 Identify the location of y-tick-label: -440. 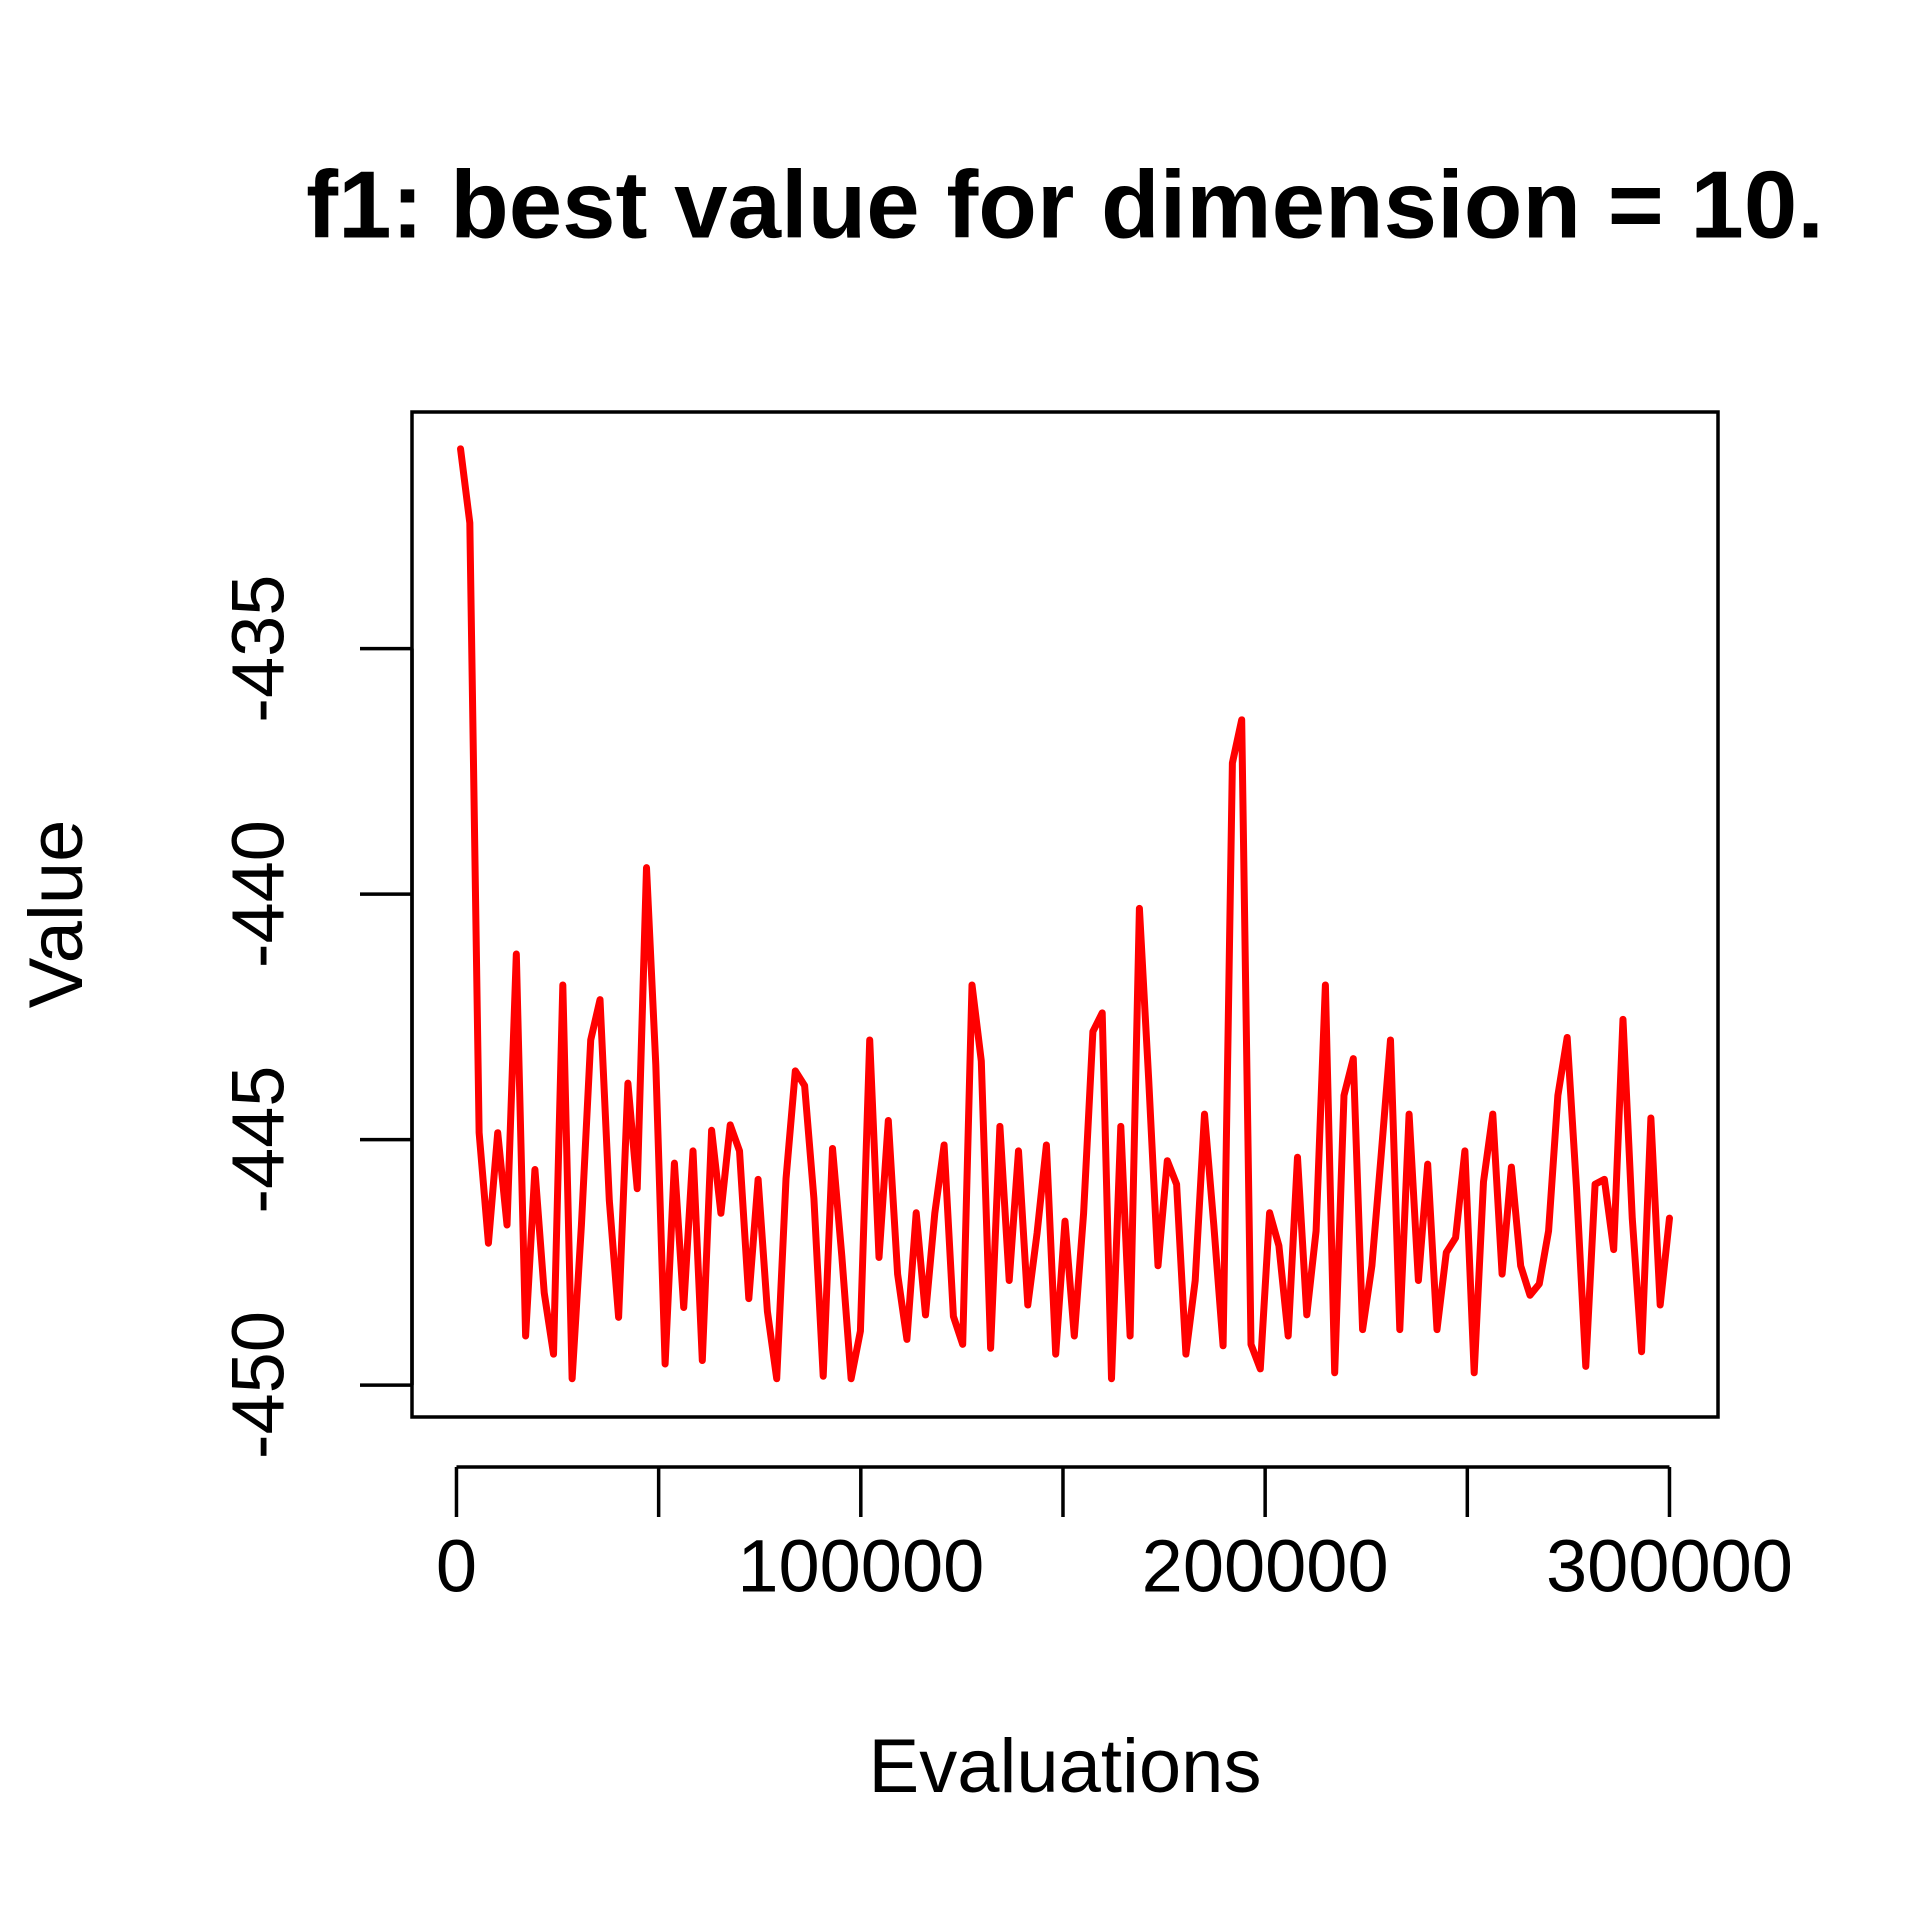
(258, 894).